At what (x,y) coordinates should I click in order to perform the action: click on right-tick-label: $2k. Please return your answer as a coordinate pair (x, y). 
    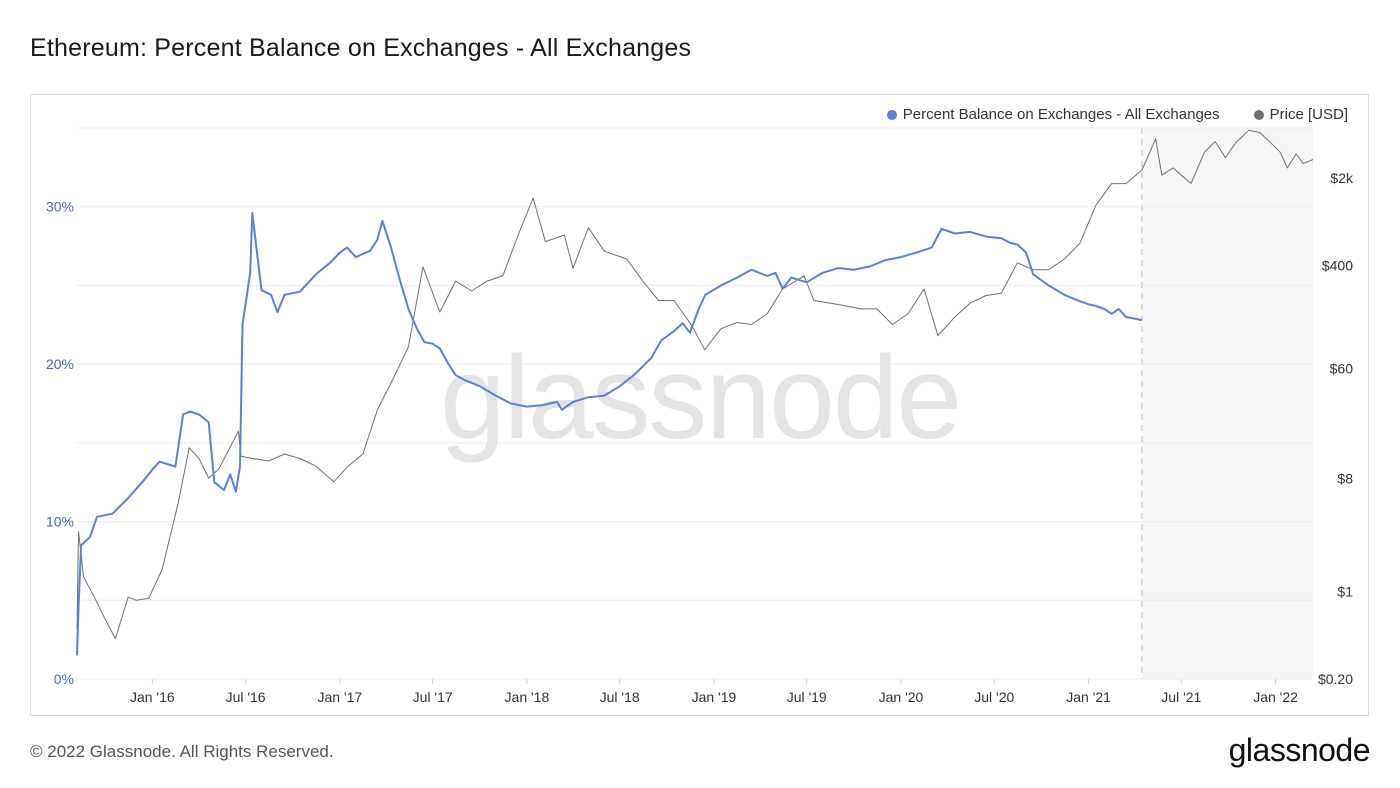
    Looking at the image, I should click on (1342, 178).